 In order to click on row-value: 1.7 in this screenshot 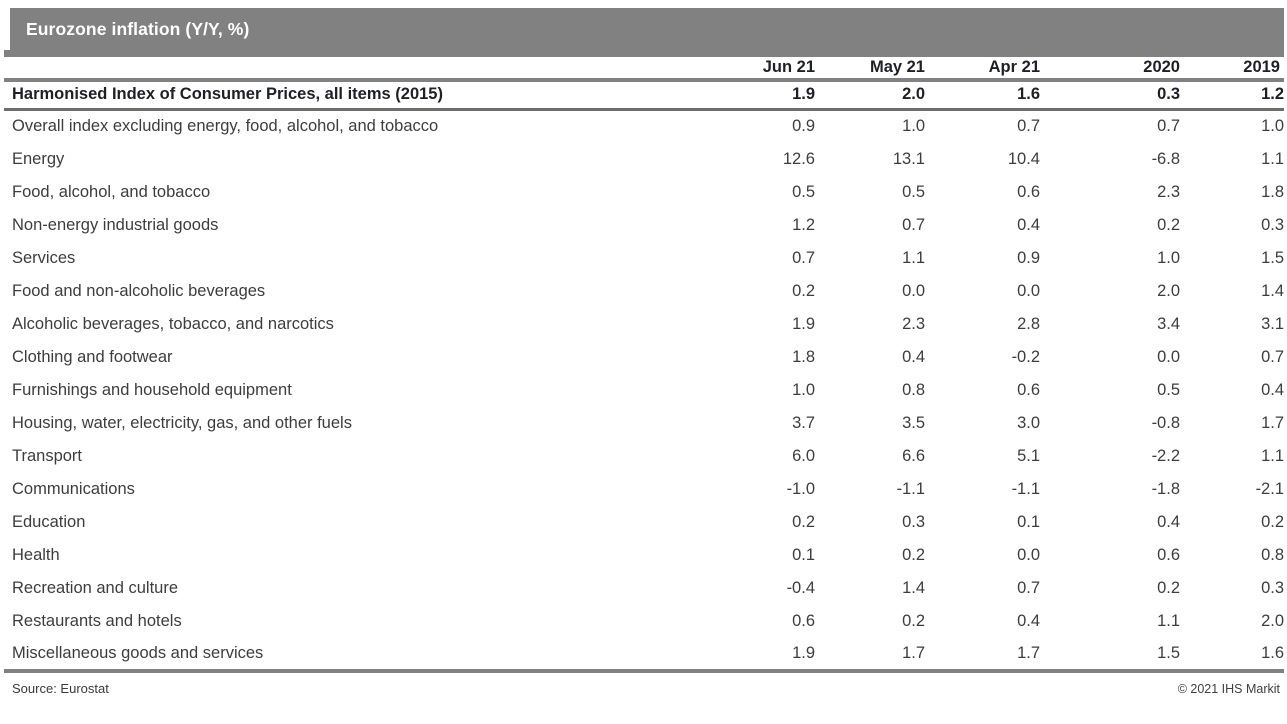, I will do `click(870, 655)`.